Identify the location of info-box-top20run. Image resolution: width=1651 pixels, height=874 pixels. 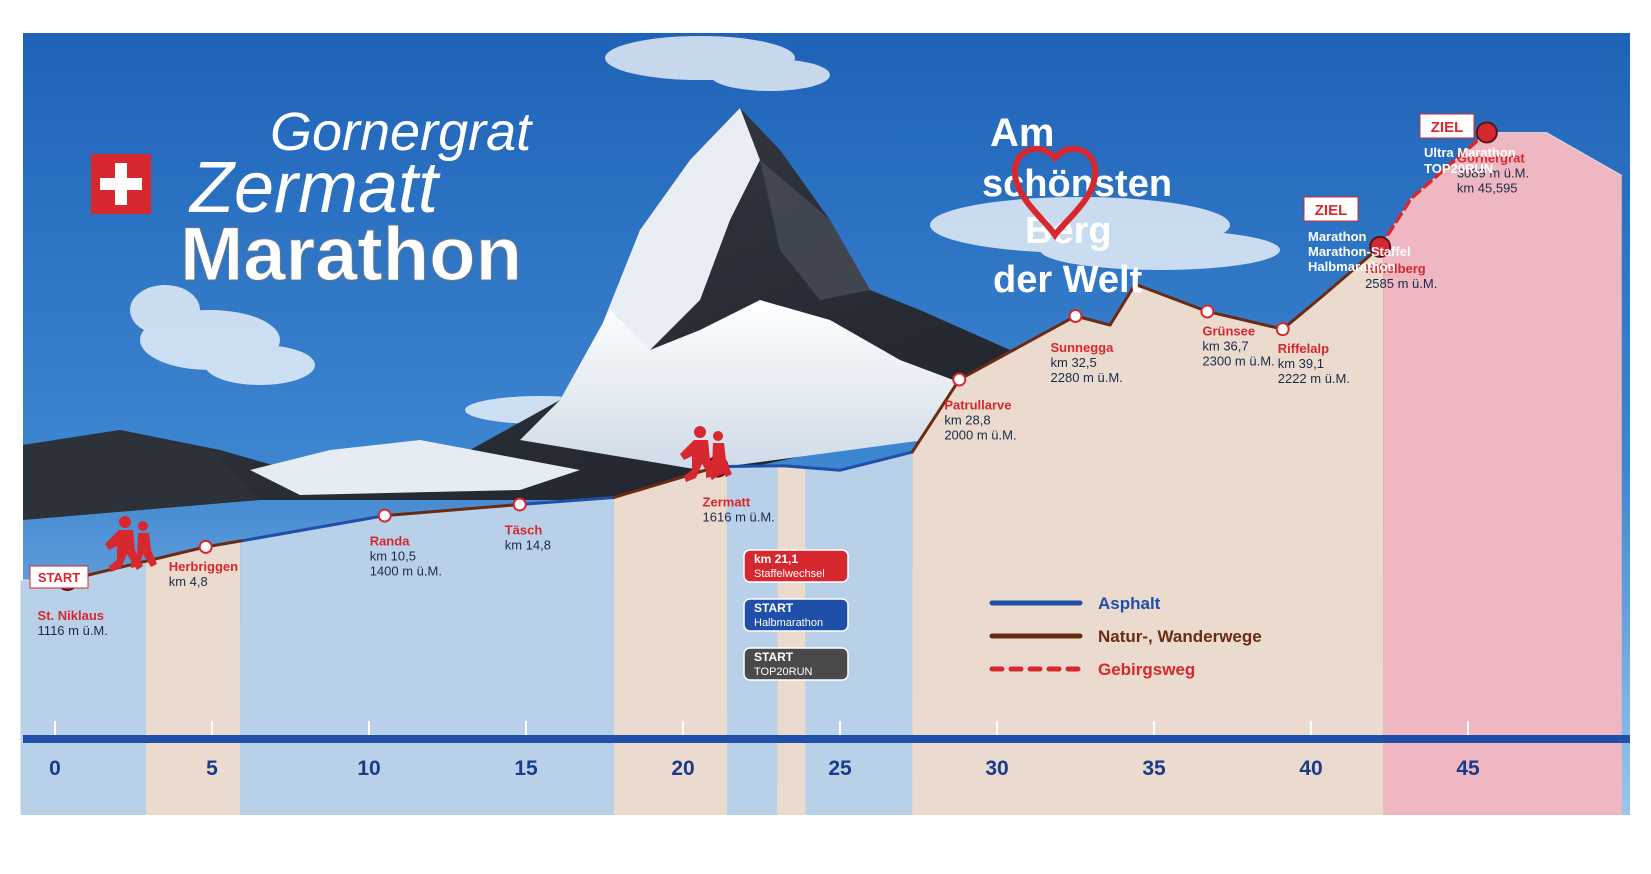
(796, 664).